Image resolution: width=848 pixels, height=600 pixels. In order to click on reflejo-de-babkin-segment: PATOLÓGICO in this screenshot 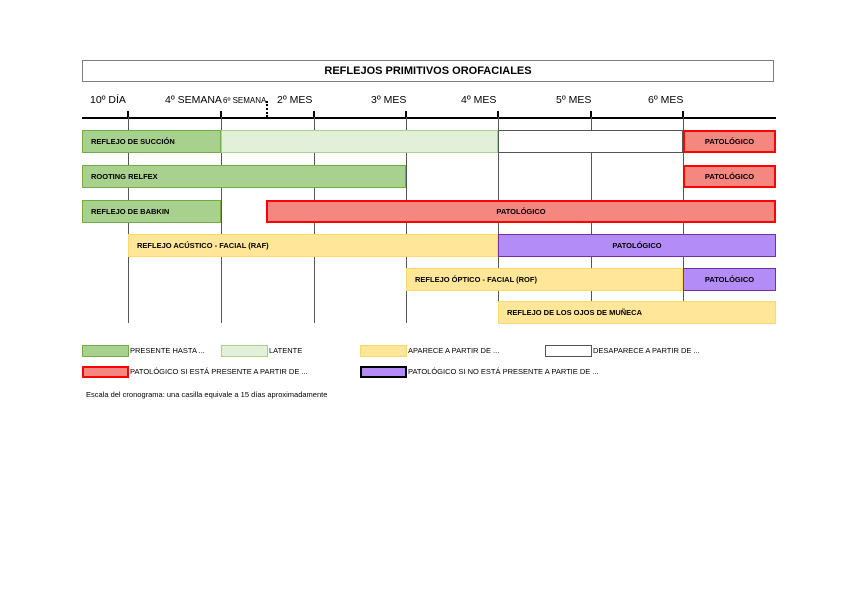, I will do `click(521, 211)`.